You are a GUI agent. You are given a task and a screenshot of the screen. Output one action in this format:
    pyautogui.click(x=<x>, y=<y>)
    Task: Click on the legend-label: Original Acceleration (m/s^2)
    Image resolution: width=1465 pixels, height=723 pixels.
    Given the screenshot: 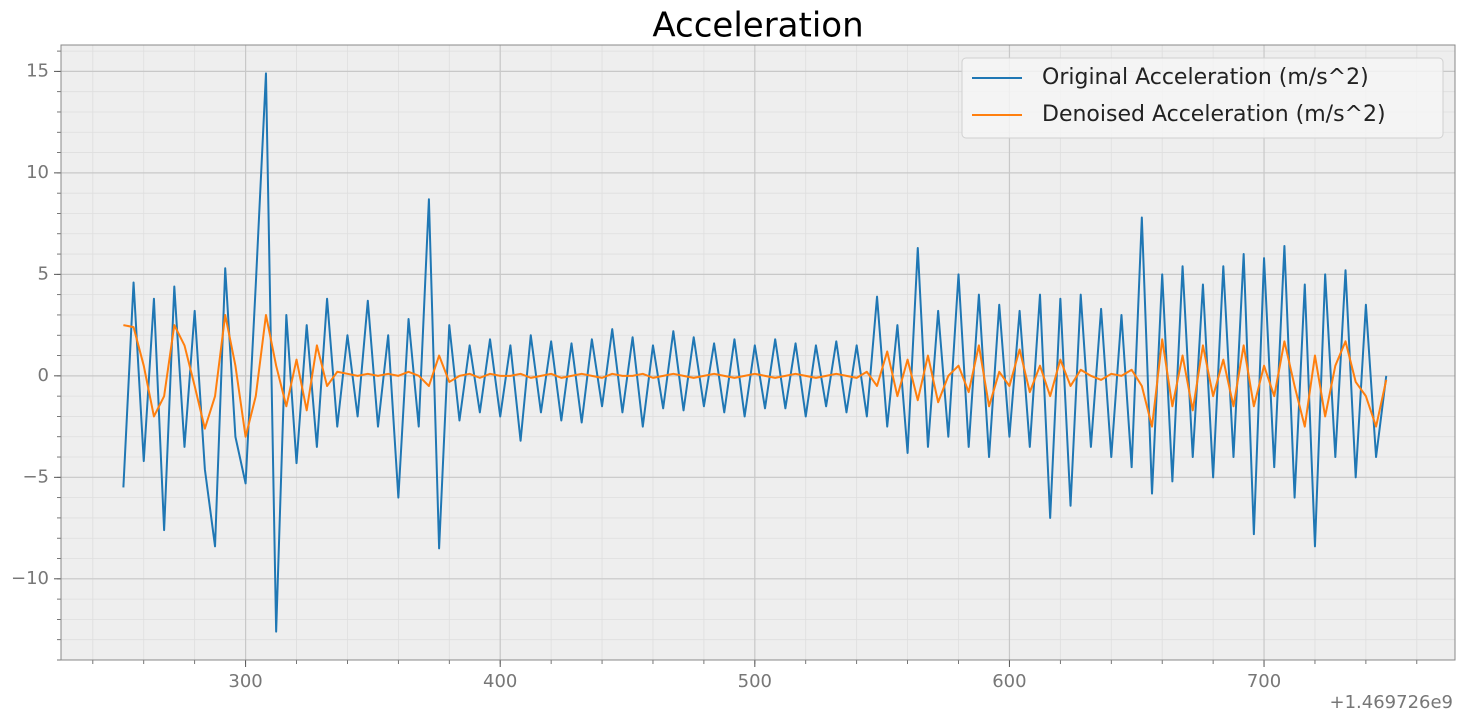 What is the action you would take?
    pyautogui.click(x=1205, y=77)
    